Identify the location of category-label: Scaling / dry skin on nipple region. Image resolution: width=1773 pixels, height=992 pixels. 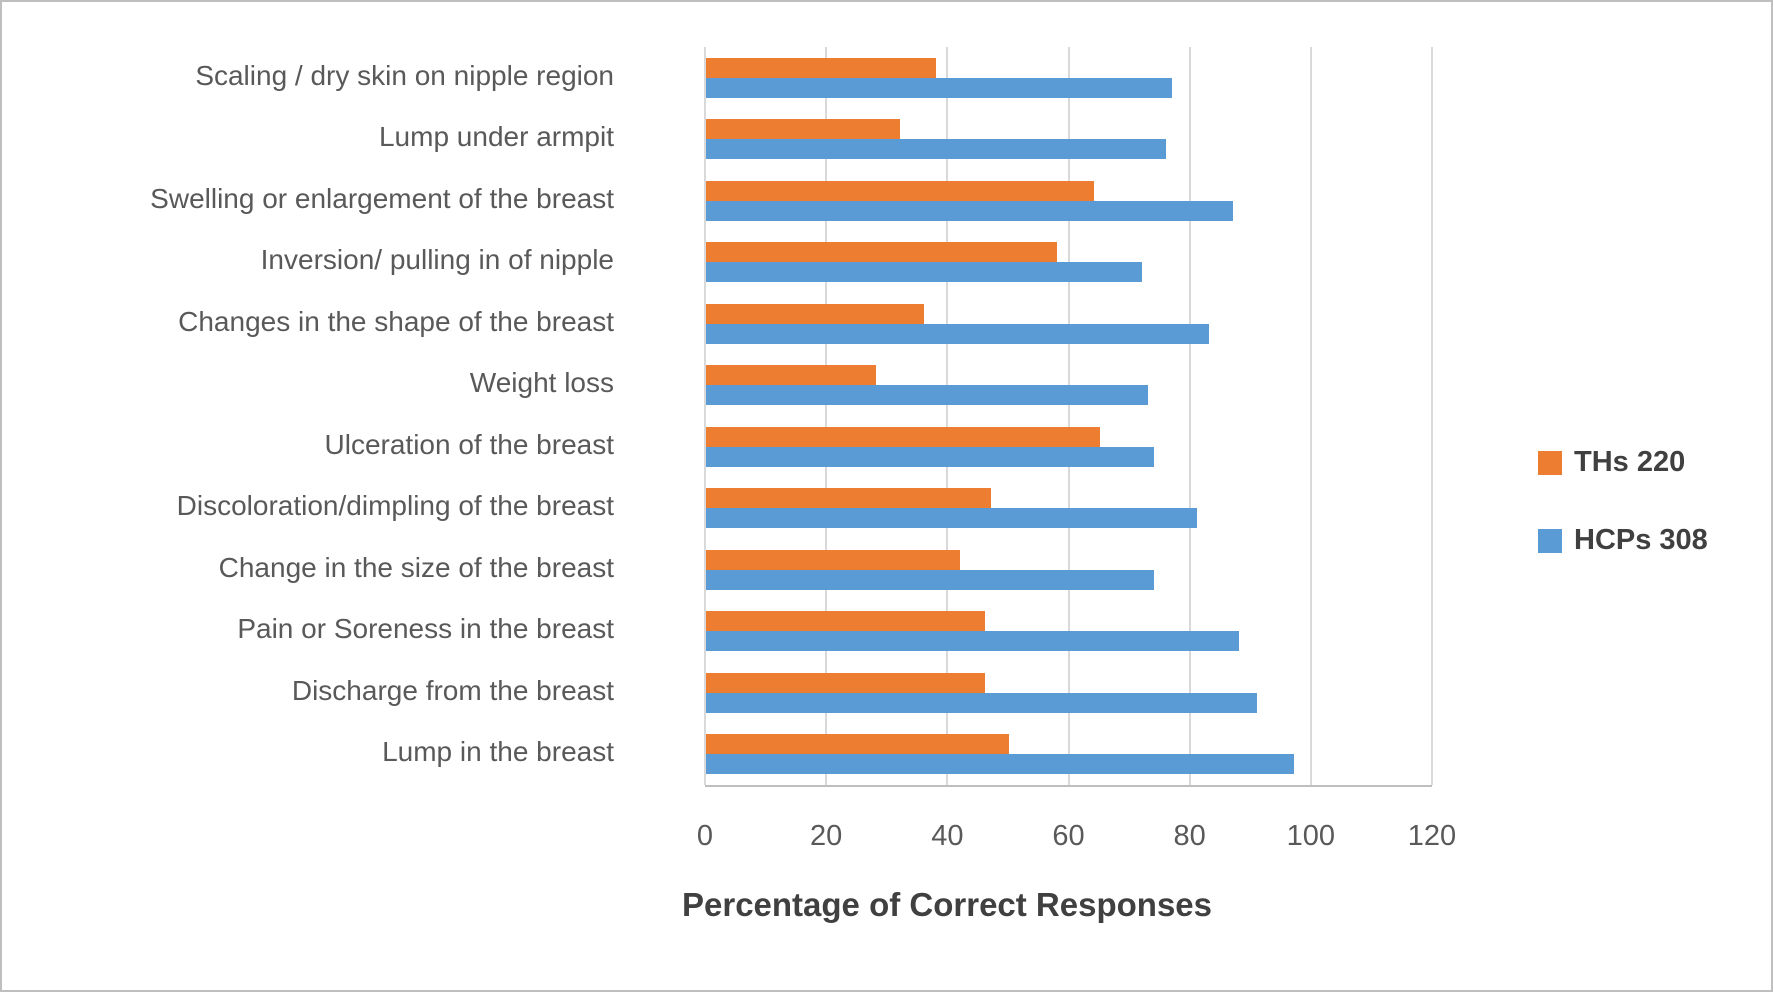
(404, 75).